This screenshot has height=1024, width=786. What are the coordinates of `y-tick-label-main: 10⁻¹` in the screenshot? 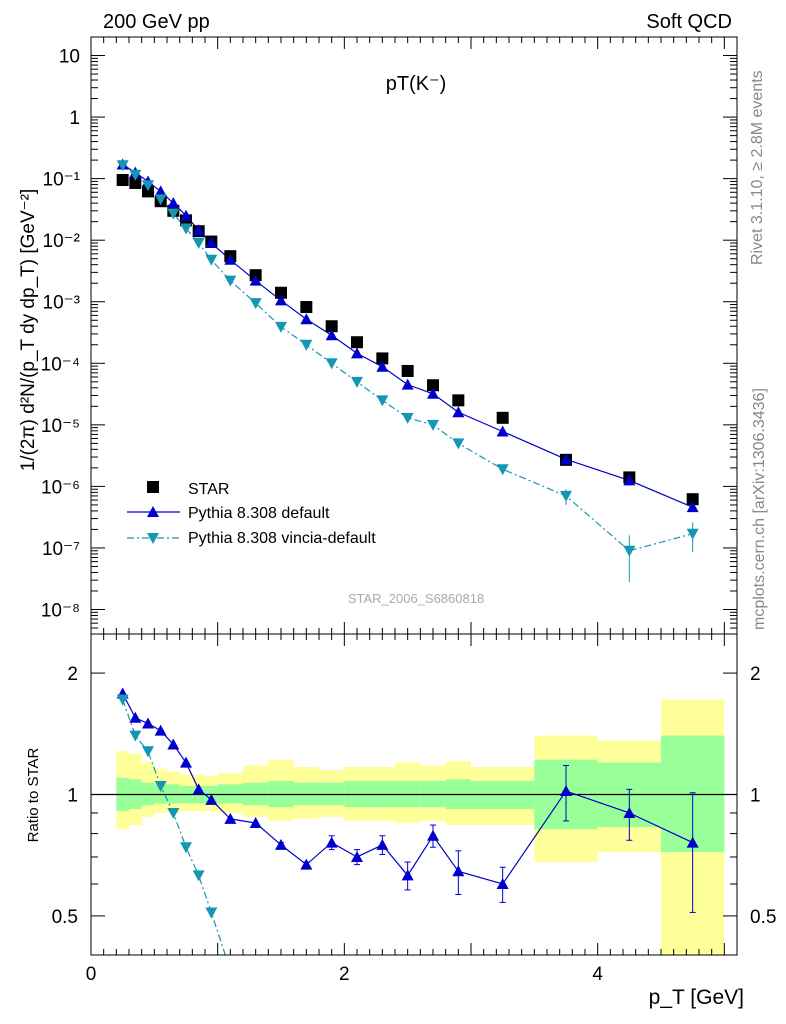 It's located at (62, 180).